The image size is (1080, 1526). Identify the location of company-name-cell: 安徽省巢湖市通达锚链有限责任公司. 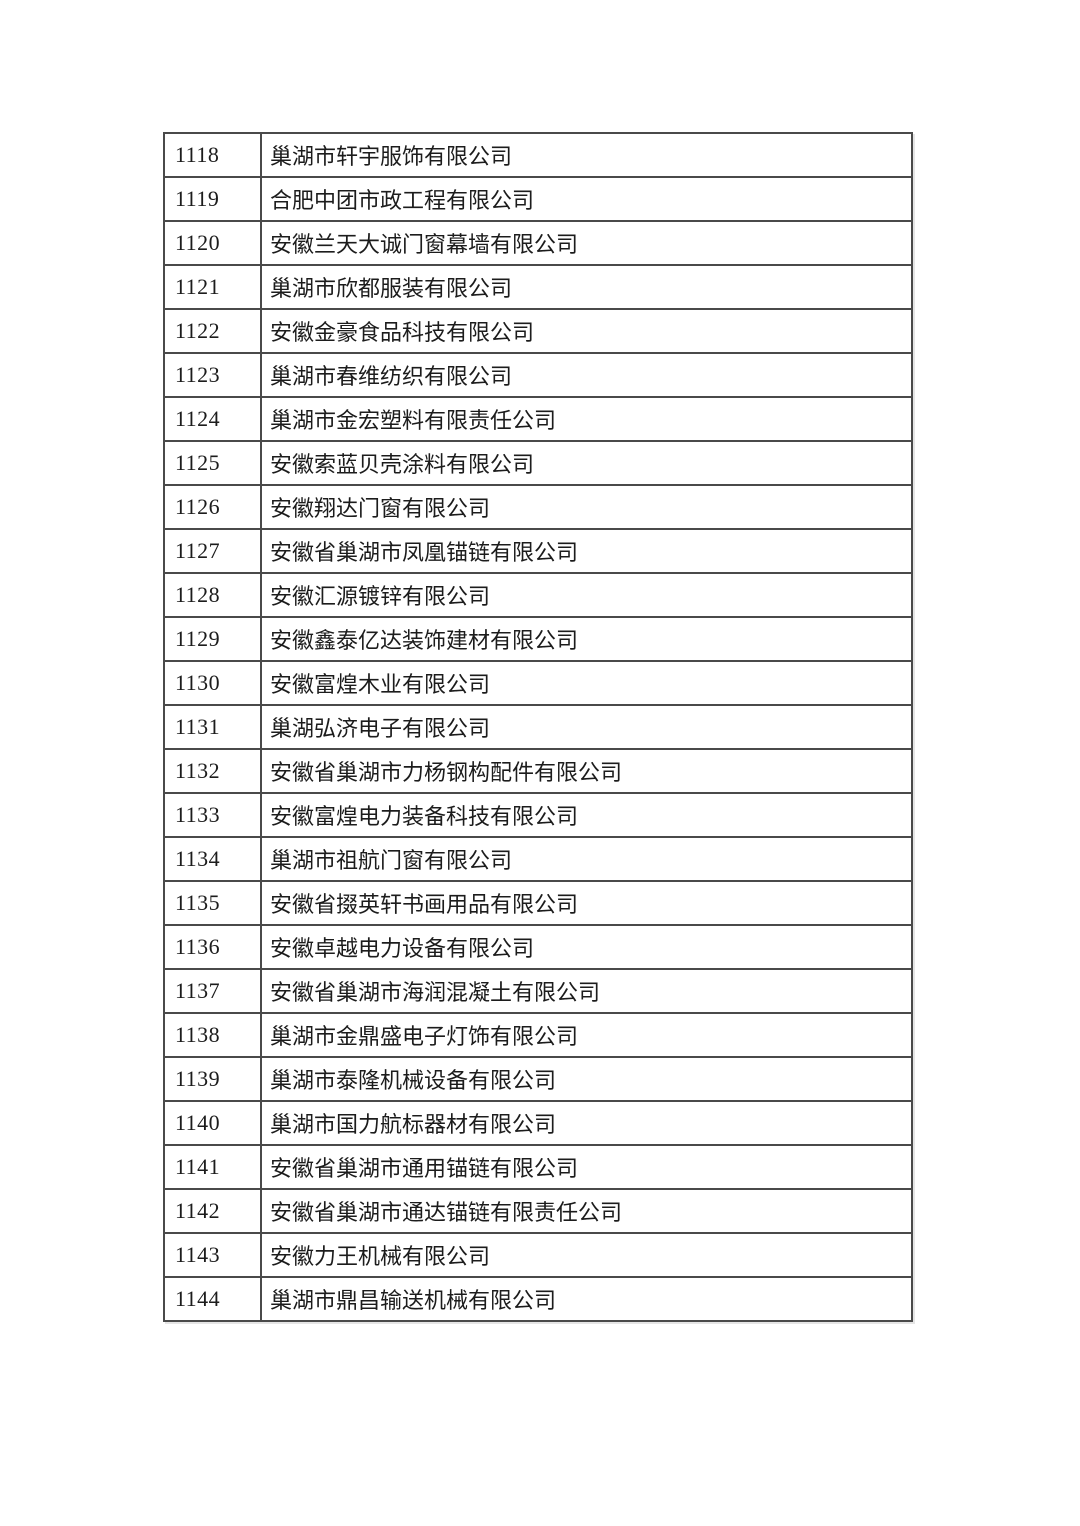
(586, 1211).